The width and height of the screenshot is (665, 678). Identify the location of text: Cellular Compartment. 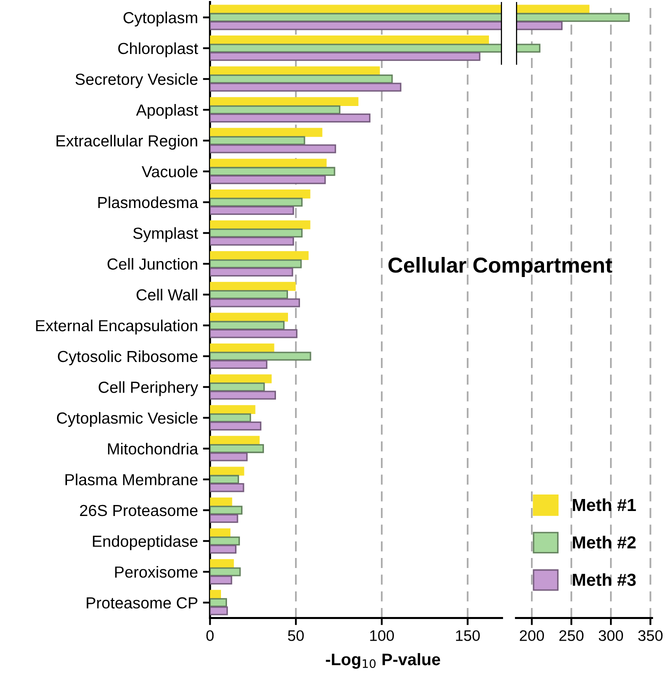
(500, 267).